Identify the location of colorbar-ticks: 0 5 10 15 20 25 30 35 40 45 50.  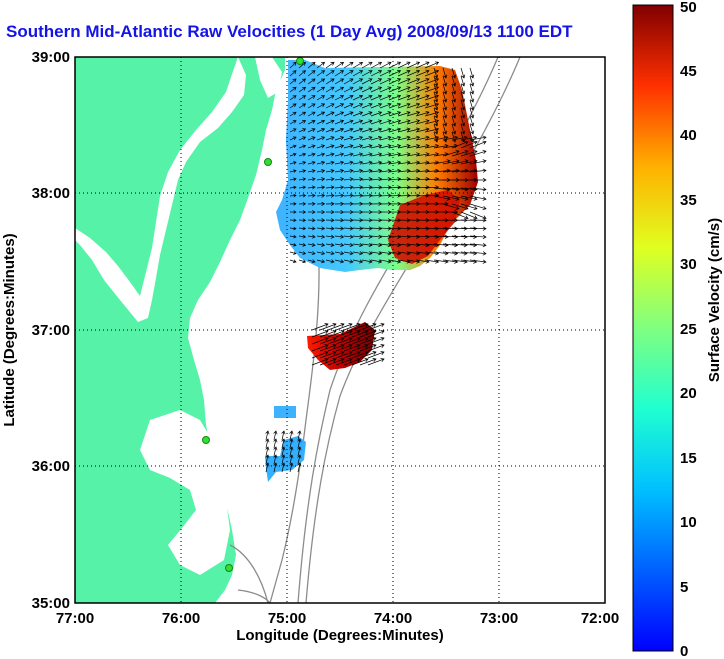
(688, 329).